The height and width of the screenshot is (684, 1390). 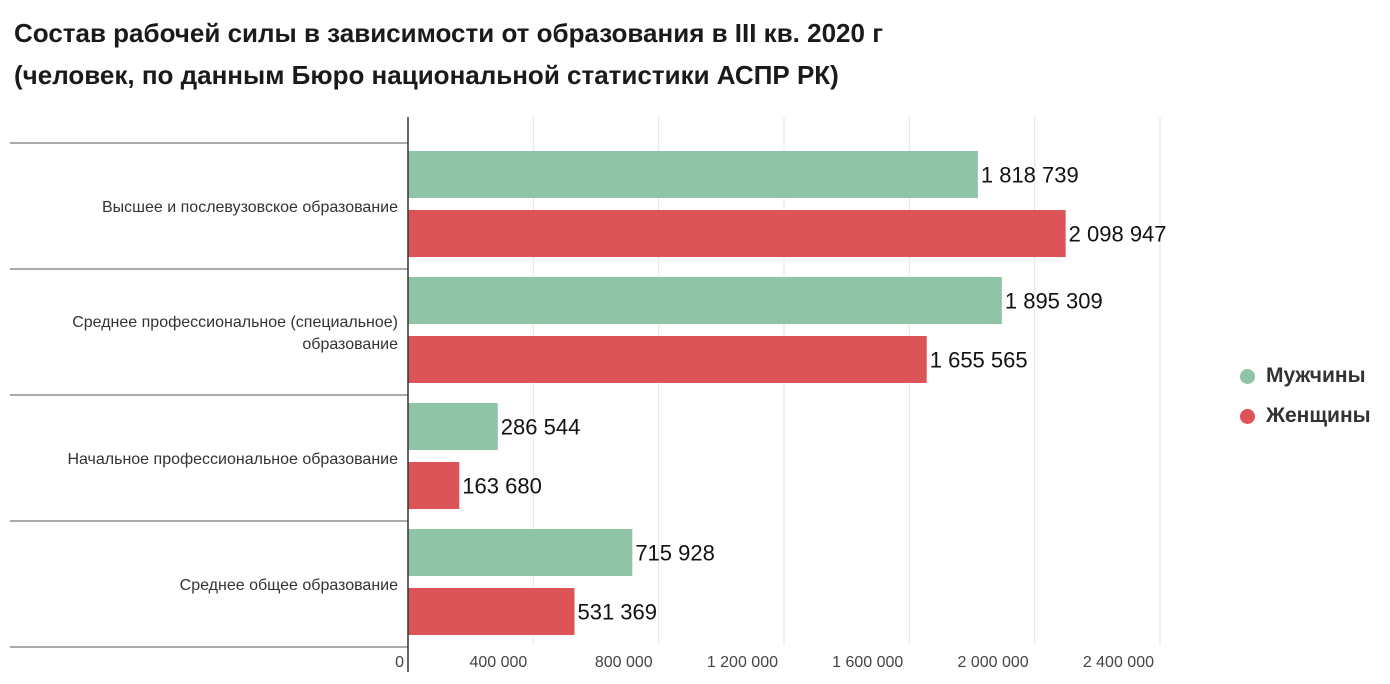 I want to click on bar-value-label: 1 655 565, so click(x=979, y=360).